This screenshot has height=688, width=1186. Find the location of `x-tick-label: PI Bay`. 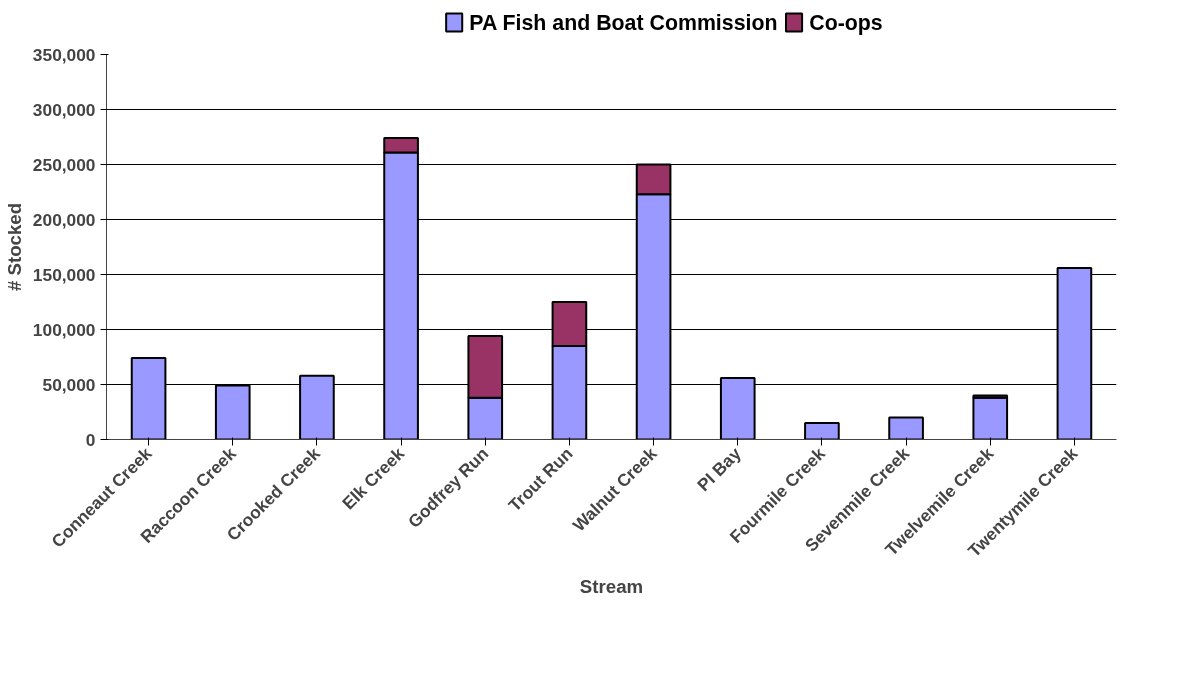

x-tick-label: PI Bay is located at coordinates (719, 469).